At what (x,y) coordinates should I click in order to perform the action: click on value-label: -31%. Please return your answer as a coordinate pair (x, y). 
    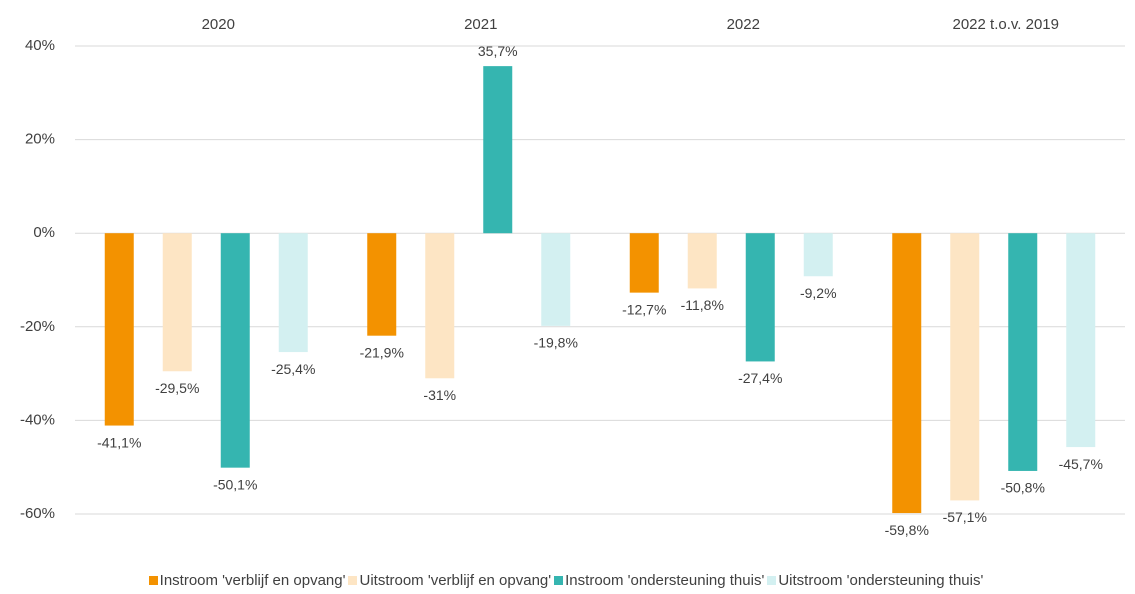
    Looking at the image, I should click on (439, 395).